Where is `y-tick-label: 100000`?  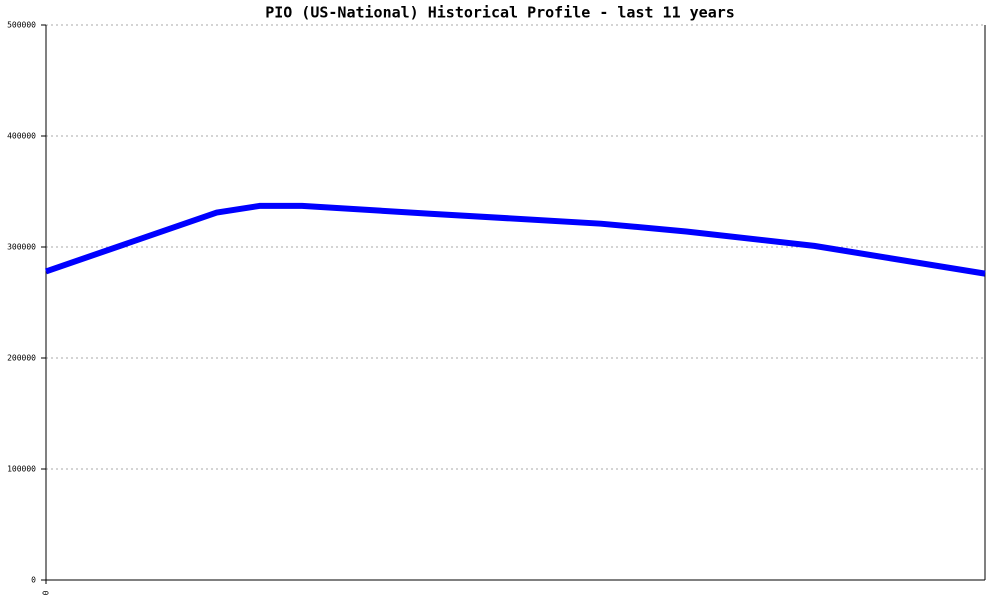 y-tick-label: 100000 is located at coordinates (21, 469).